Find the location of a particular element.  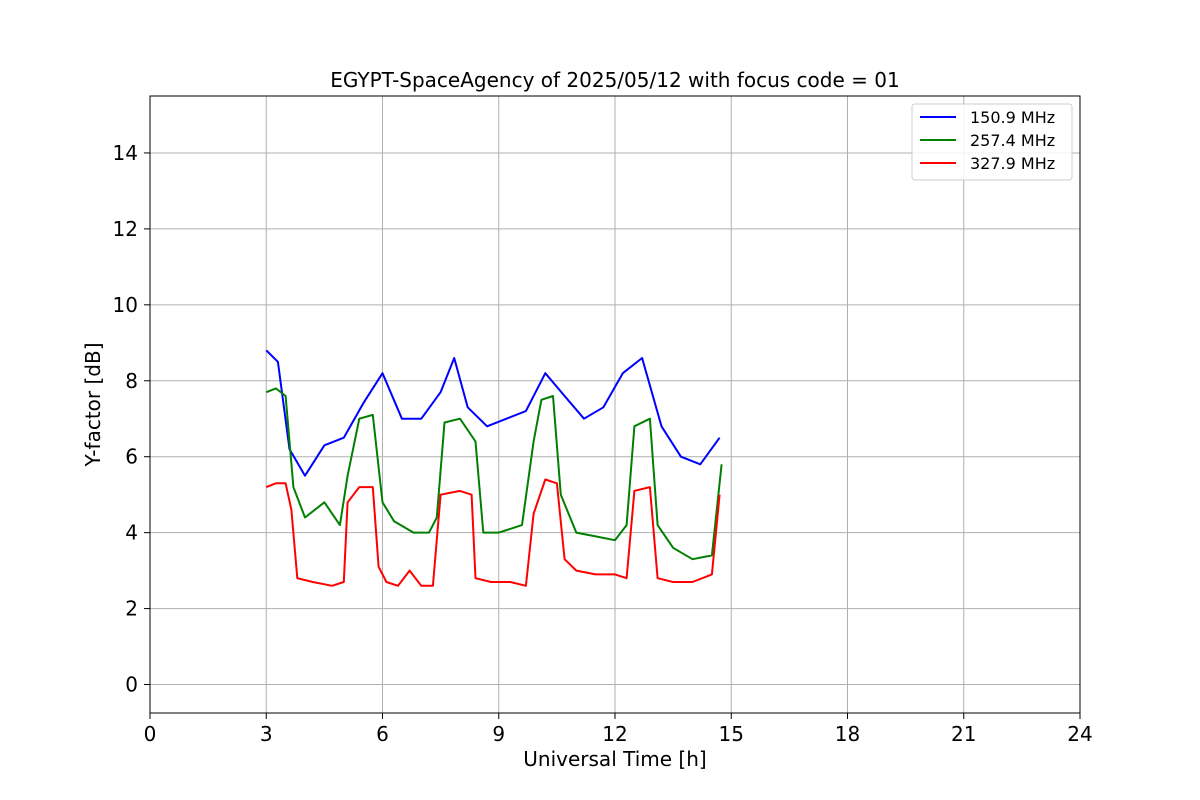

y-tick-label: 0 is located at coordinates (131, 685).